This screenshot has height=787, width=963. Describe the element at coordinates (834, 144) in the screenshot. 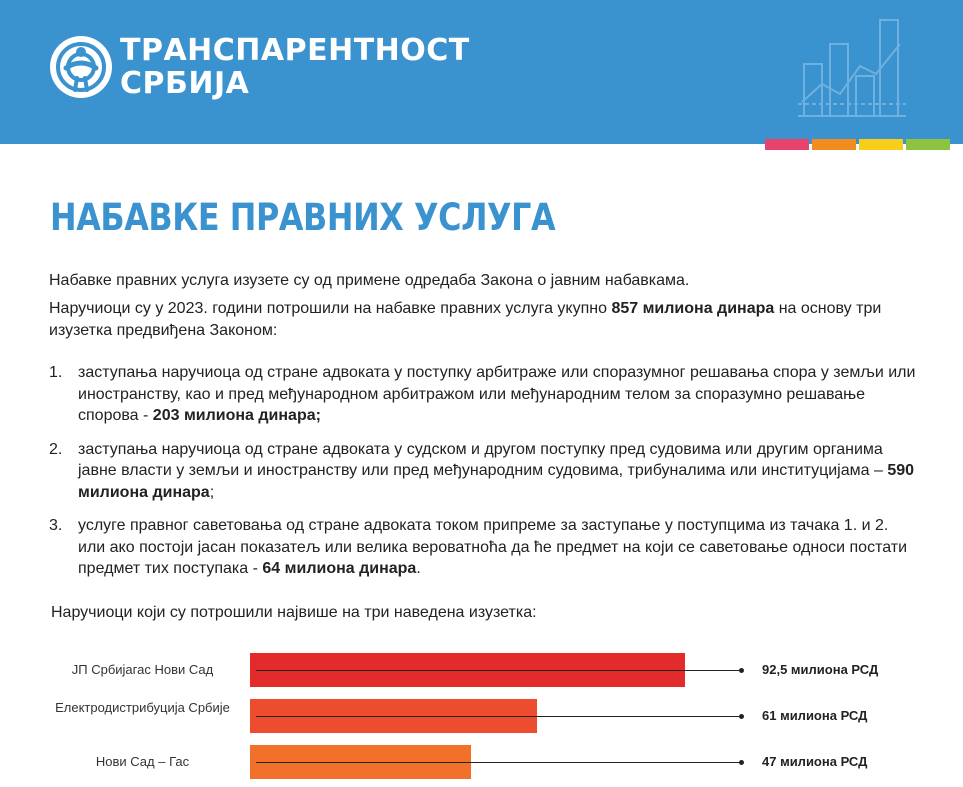

I see `stripe-orange` at that location.